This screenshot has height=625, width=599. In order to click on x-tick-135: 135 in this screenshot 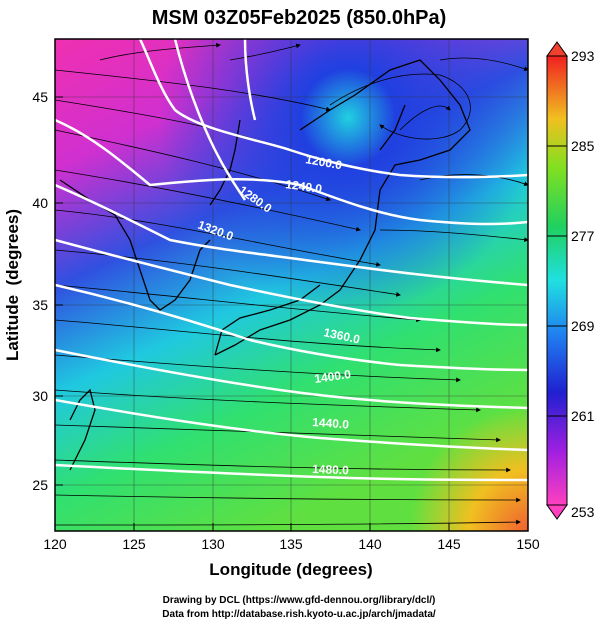, I will do `click(291, 544)`.